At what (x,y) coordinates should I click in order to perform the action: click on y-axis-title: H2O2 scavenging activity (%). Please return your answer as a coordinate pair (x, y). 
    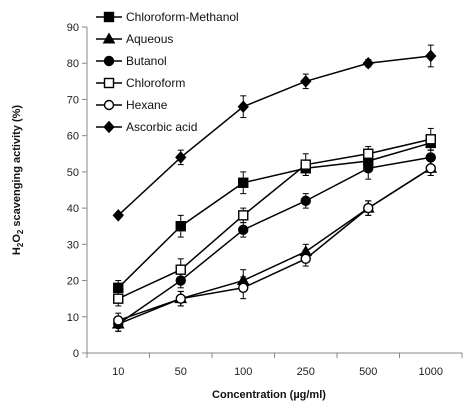
    Looking at the image, I should click on (18, 180).